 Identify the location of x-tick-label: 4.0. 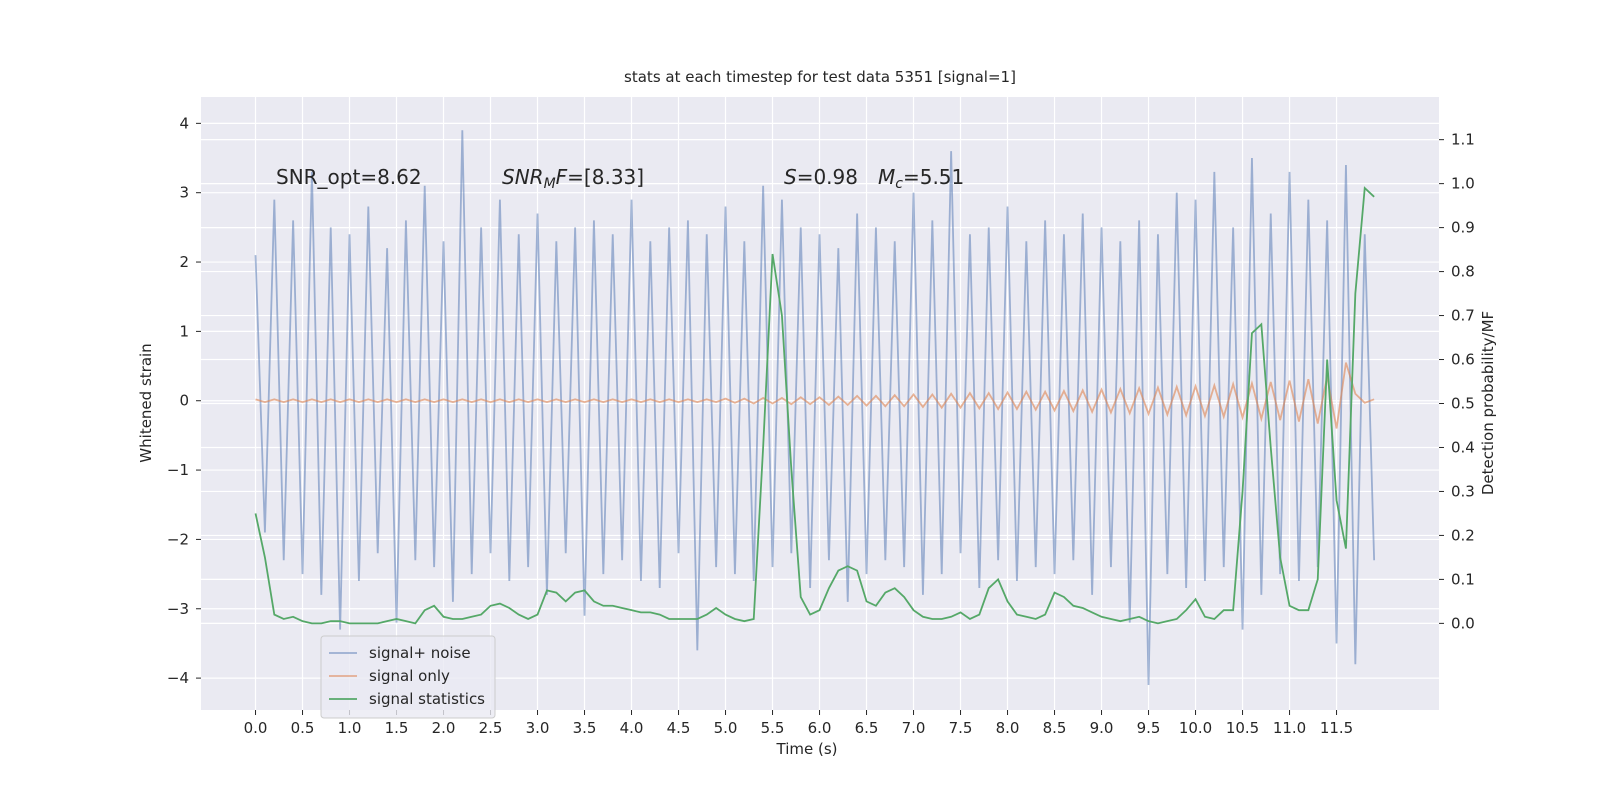
(632, 728).